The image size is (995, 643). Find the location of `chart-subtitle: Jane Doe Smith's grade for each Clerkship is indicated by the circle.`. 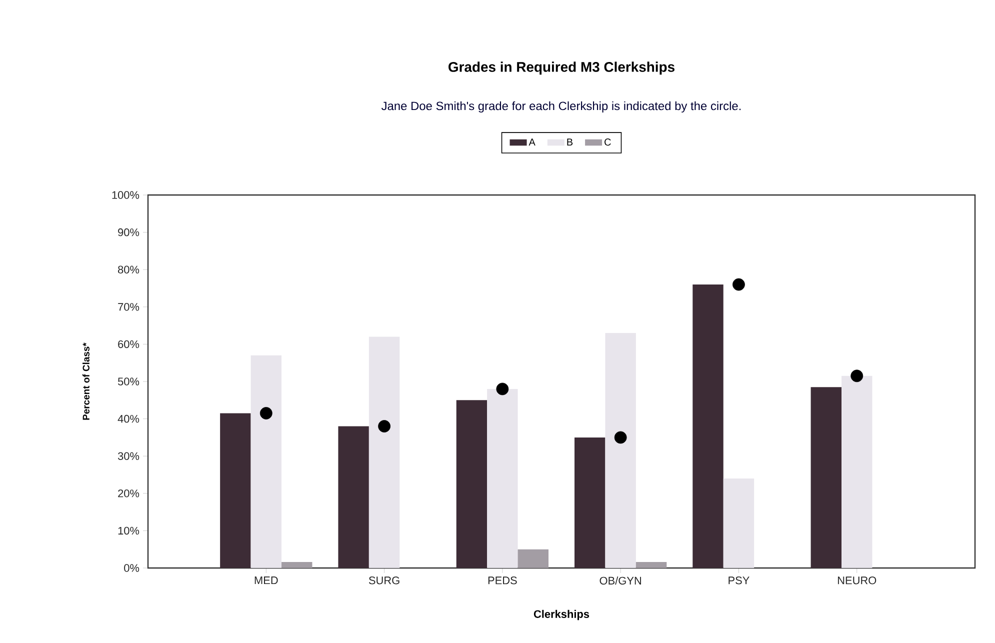

chart-subtitle: Jane Doe Smith's grade for each Clerkship is indicated by the circle. is located at coordinates (561, 107).